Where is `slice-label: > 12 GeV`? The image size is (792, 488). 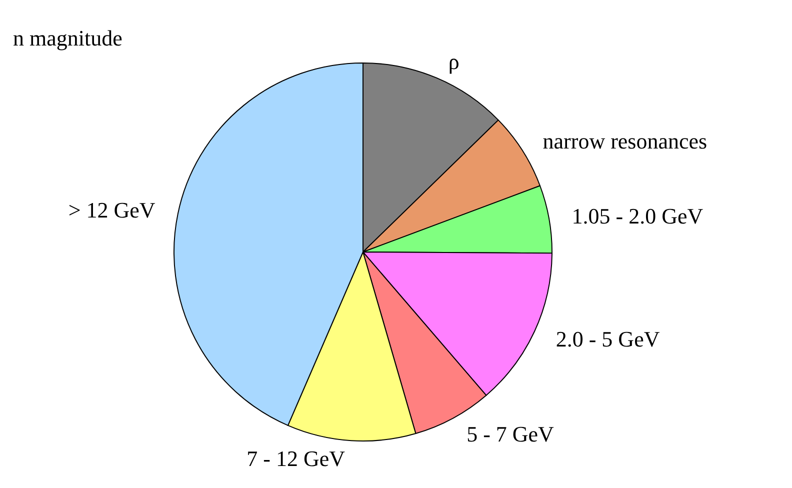 slice-label: > 12 GeV is located at coordinates (112, 210).